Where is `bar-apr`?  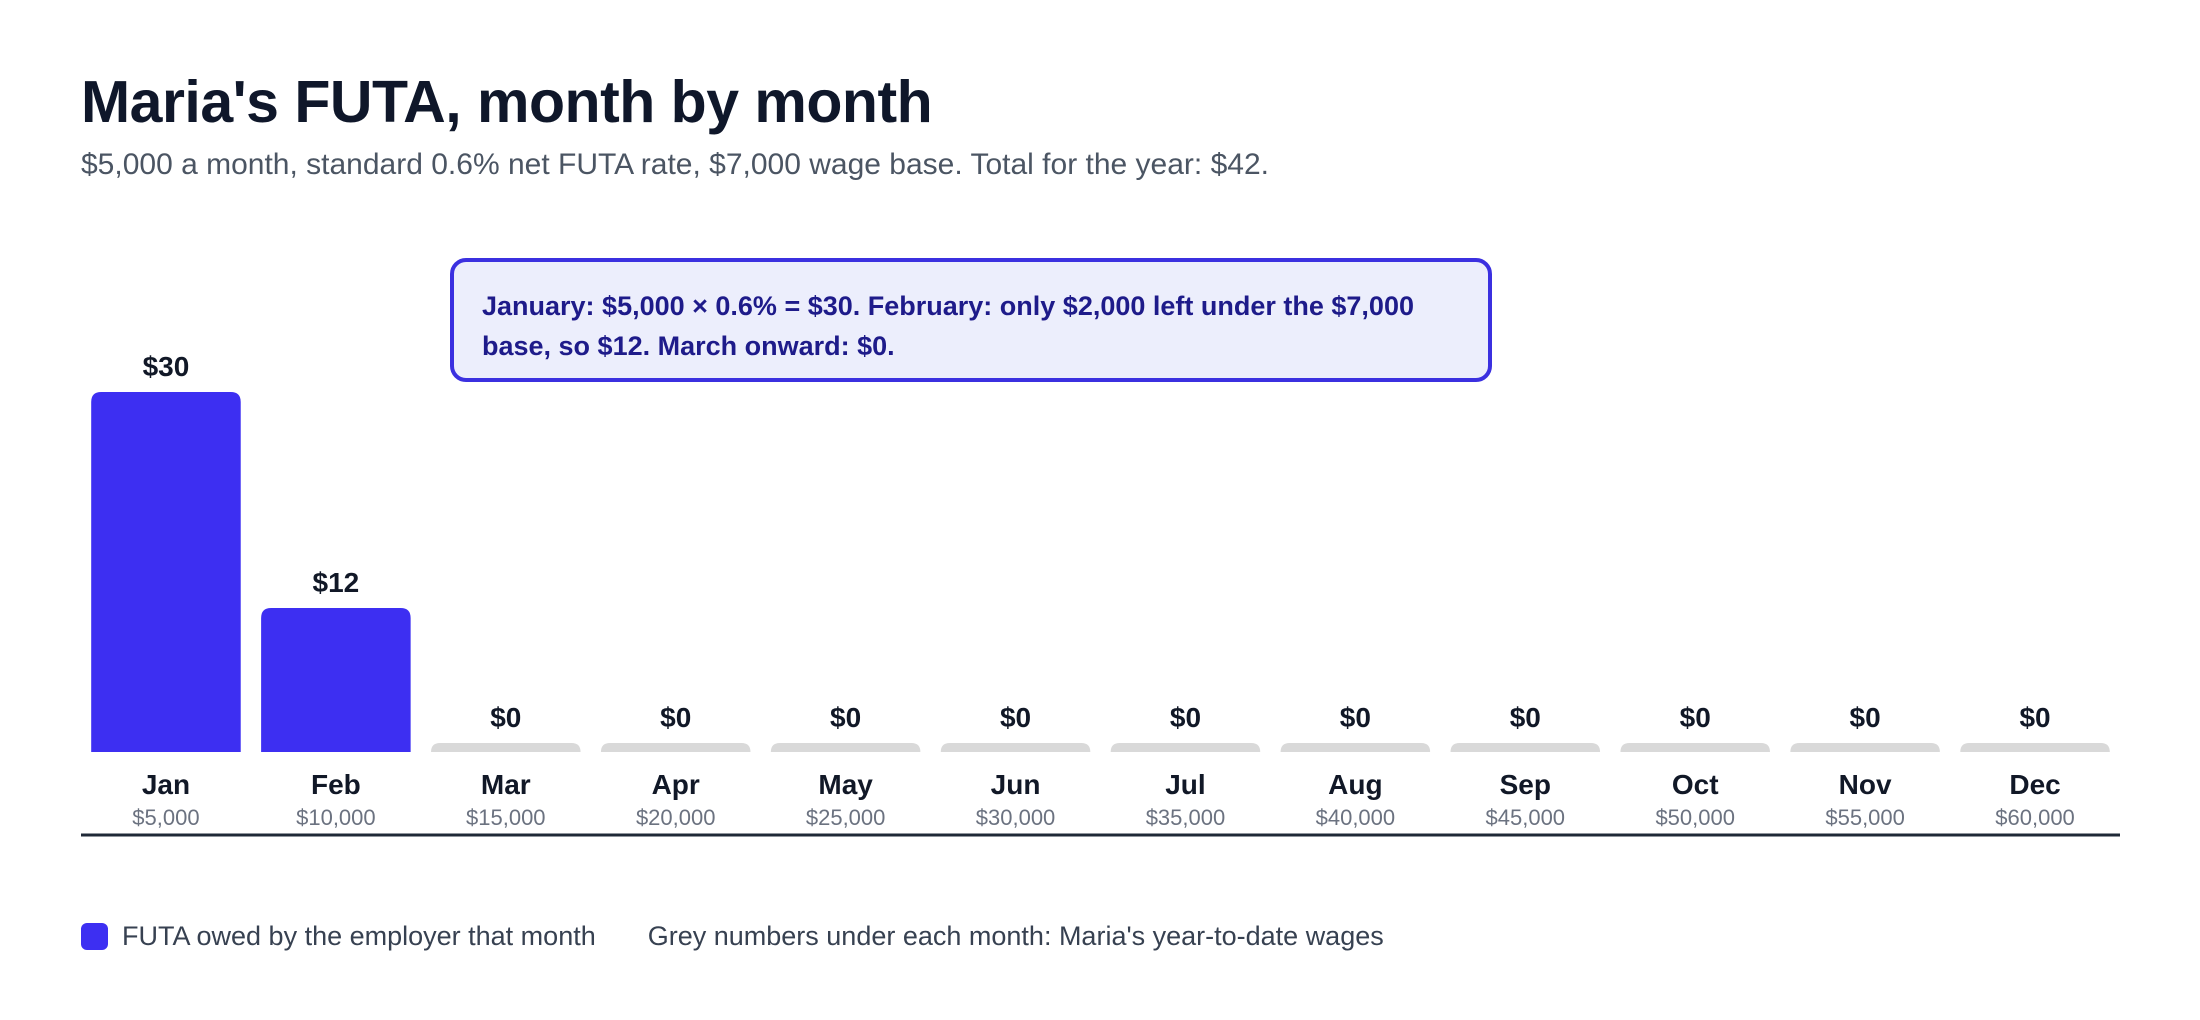
bar-apr is located at coordinates (675, 747).